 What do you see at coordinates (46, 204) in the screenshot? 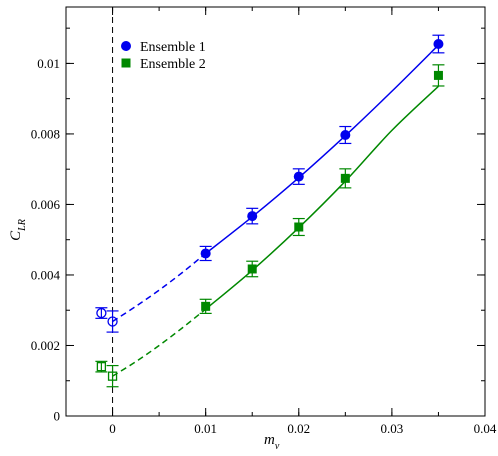
I see `y-tick-label: 0.006` at bounding box center [46, 204].